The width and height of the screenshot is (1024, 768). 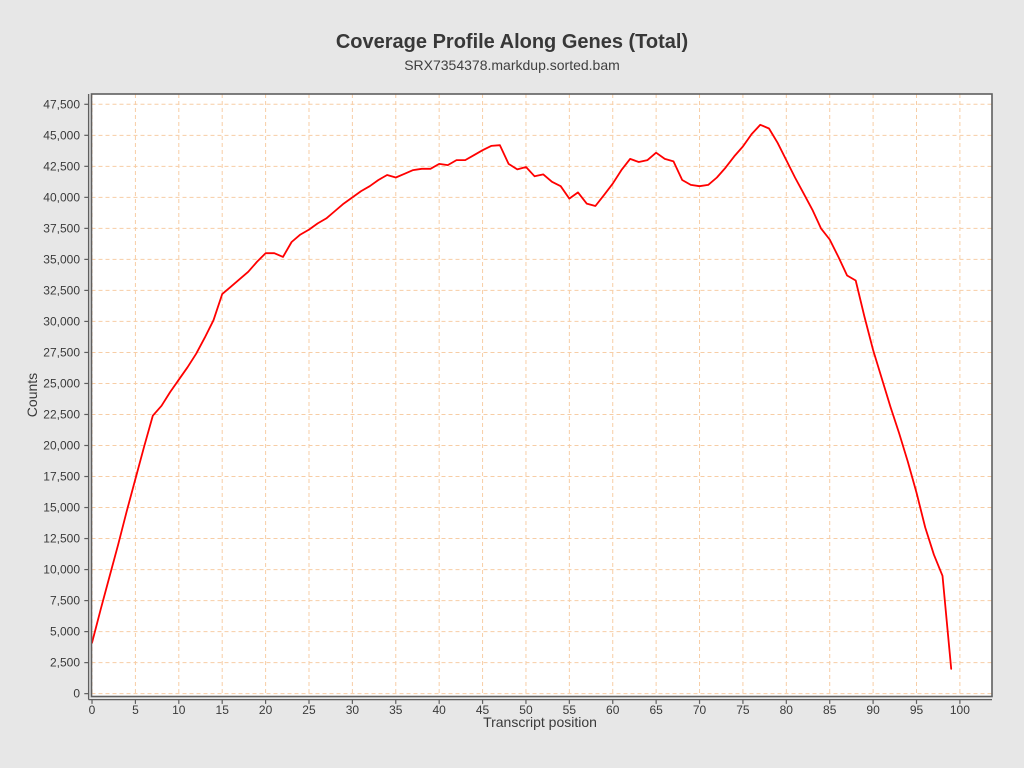 What do you see at coordinates (61, 508) in the screenshot?
I see `y-tick-label: 15,000` at bounding box center [61, 508].